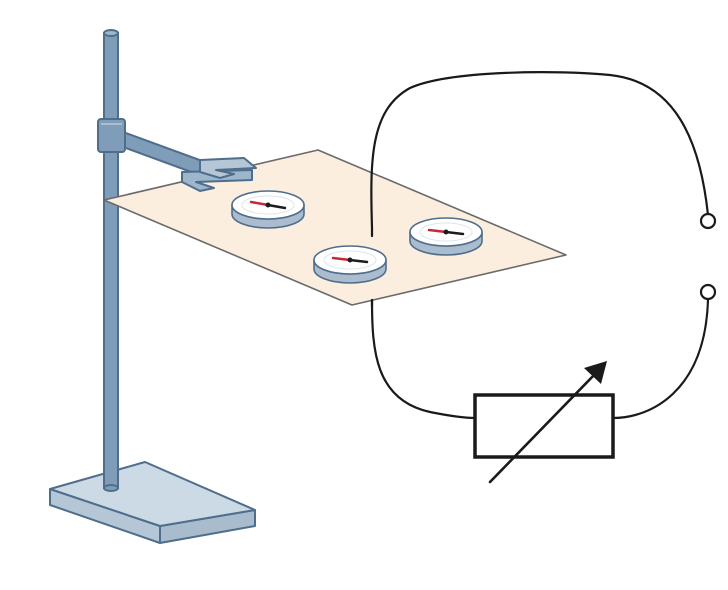  I want to click on stand-rod-foot, so click(111, 488).